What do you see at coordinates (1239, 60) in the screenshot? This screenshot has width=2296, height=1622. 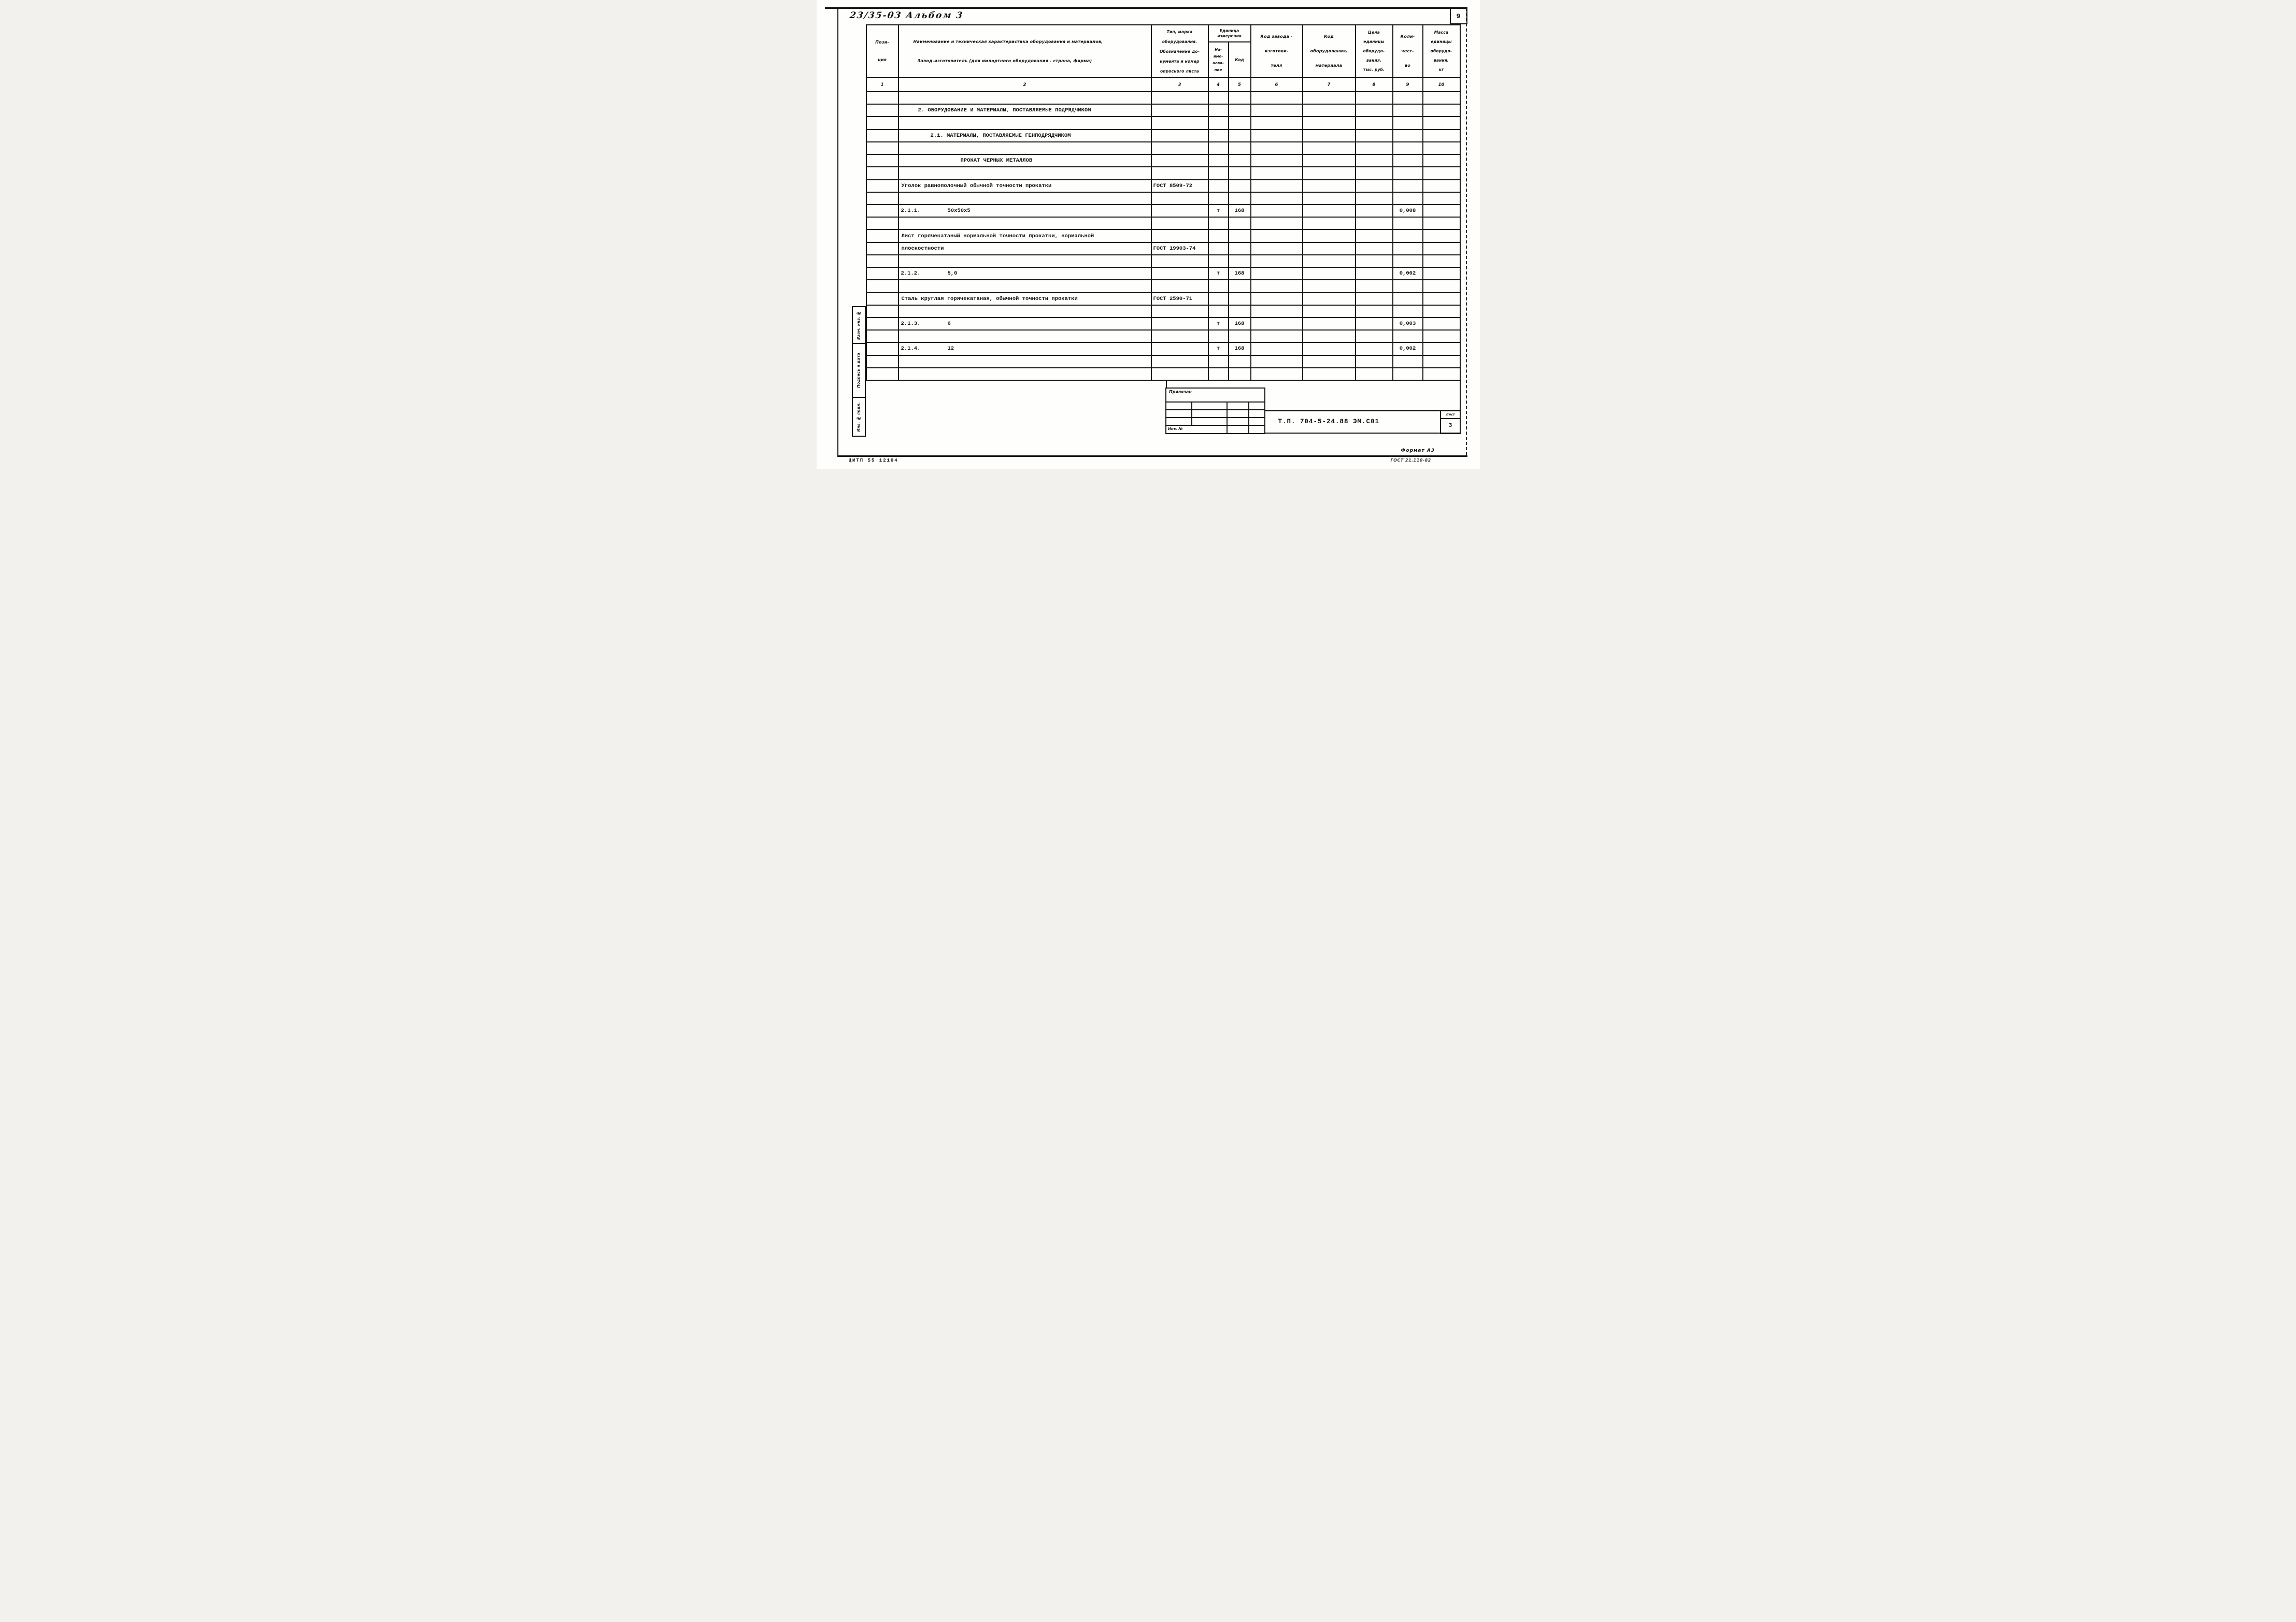 I see `header-unit-code: Код` at bounding box center [1239, 60].